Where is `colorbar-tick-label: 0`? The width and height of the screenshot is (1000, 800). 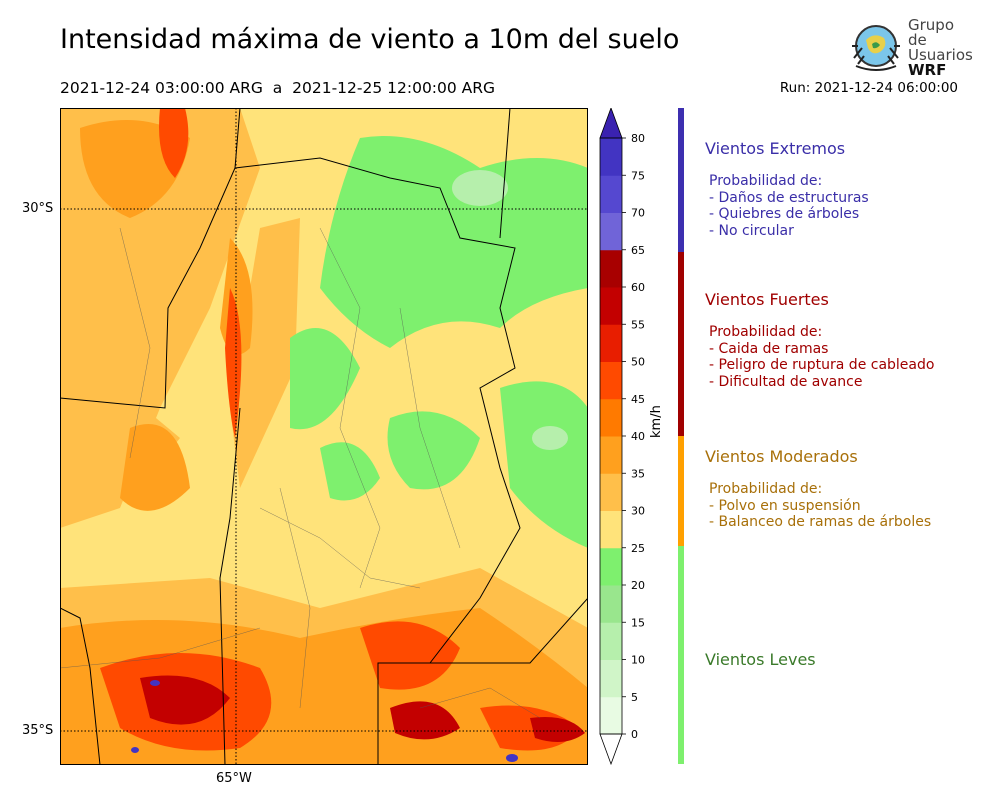 colorbar-tick-label: 0 is located at coordinates (634, 734).